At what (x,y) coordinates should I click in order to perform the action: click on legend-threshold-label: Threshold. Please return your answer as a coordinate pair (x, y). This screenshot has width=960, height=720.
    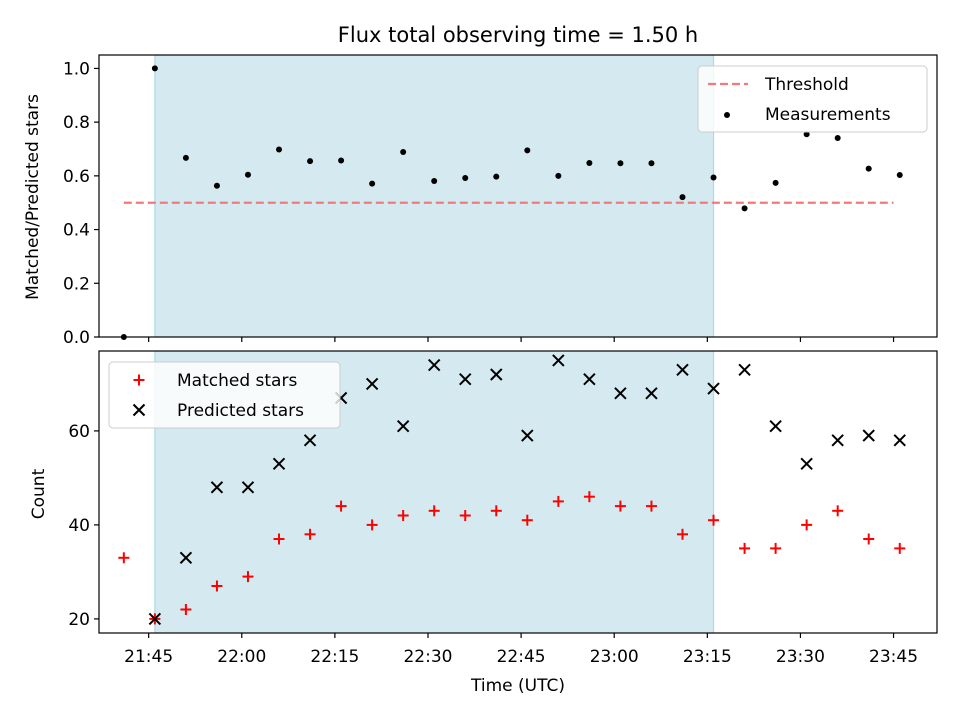
    Looking at the image, I should click on (806, 85).